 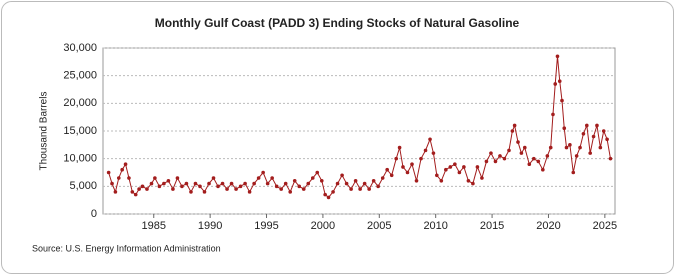 I want to click on x-tick-label: 2025, so click(x=605, y=226).